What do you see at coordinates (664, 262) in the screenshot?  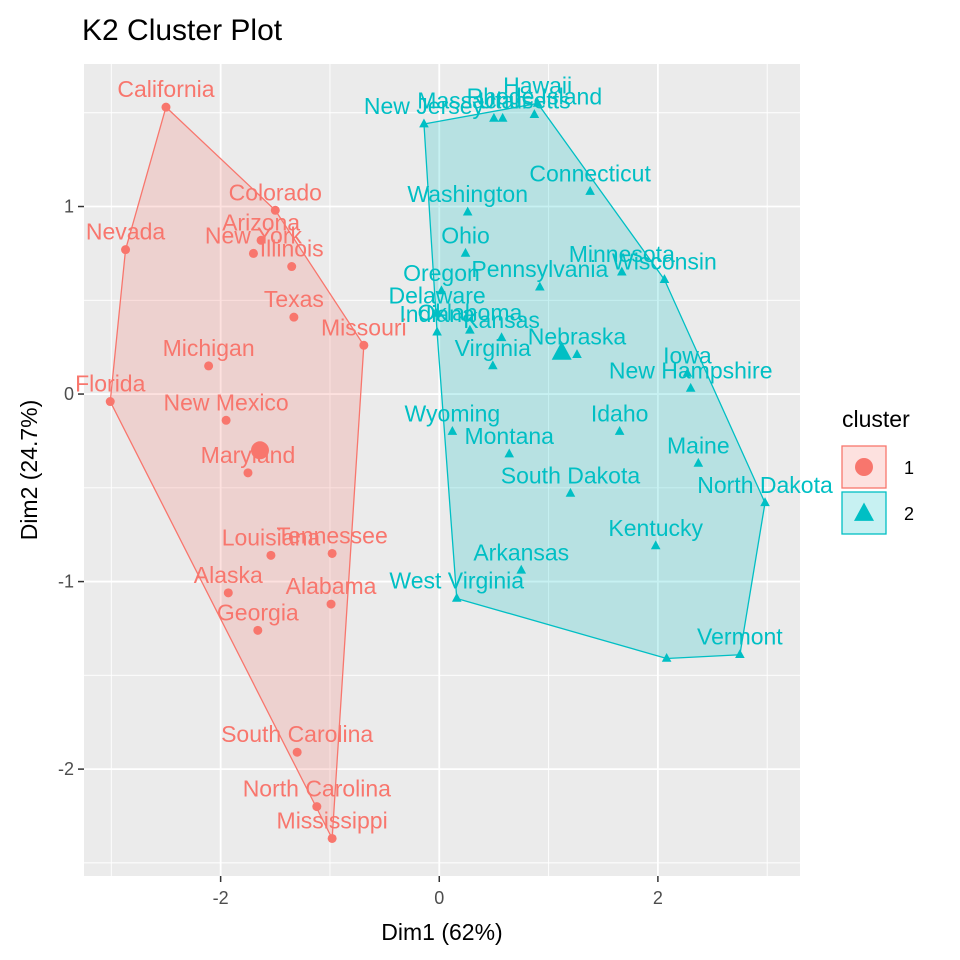 I see `point-label: Wisconsin` at bounding box center [664, 262].